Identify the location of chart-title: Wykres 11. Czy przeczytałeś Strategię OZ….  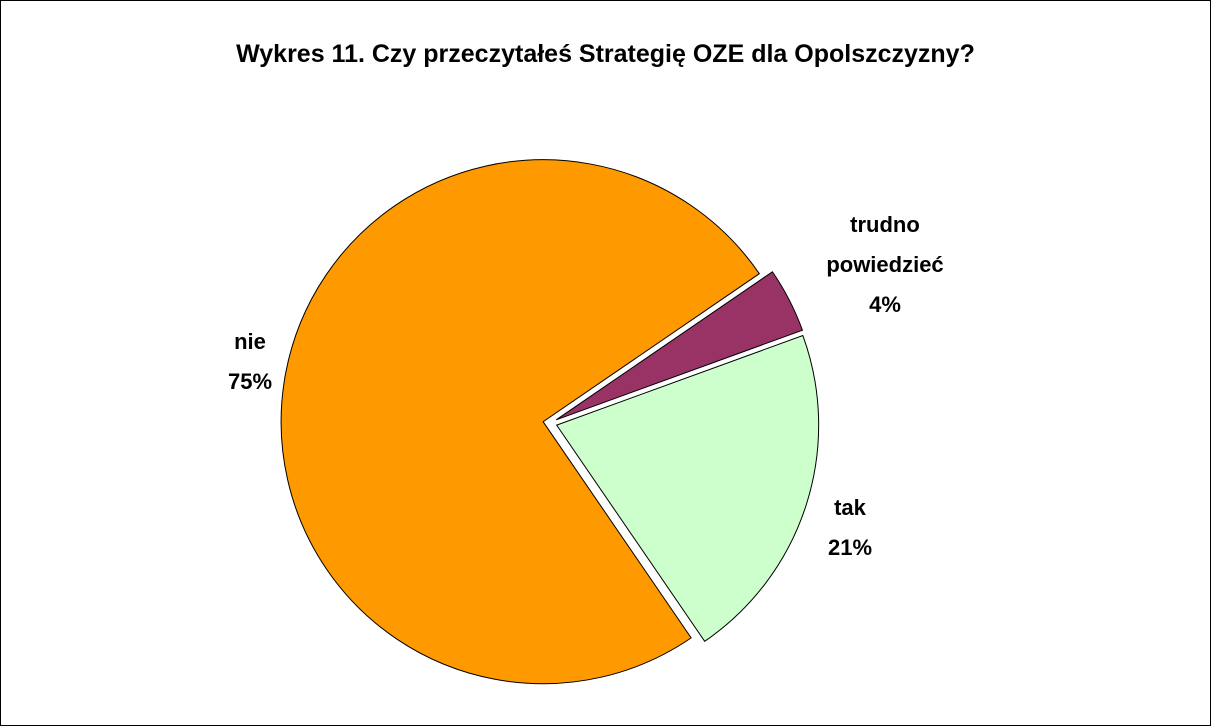
(605, 54).